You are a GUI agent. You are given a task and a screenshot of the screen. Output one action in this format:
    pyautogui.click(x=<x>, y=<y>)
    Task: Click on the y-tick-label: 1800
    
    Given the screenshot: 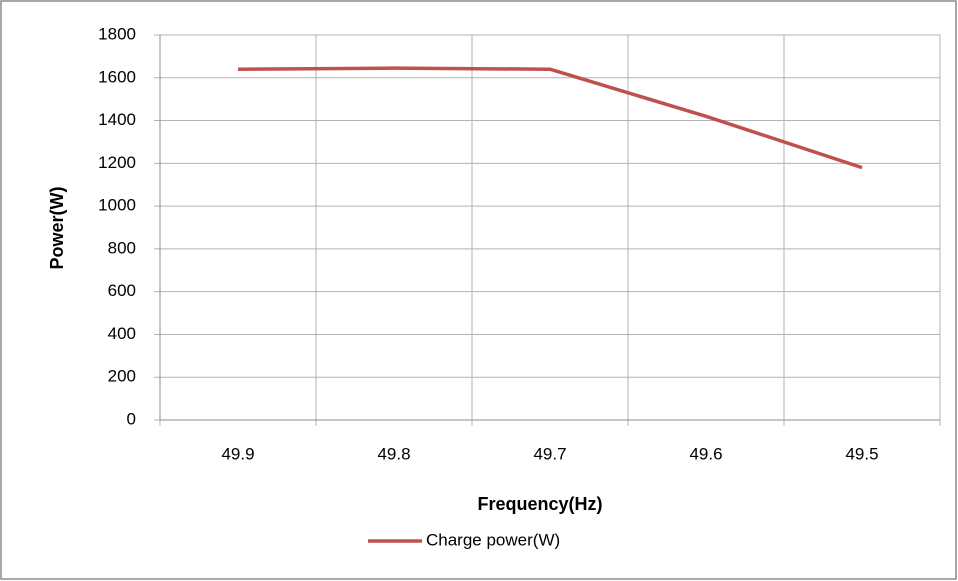 What is the action you would take?
    pyautogui.click(x=117, y=33)
    